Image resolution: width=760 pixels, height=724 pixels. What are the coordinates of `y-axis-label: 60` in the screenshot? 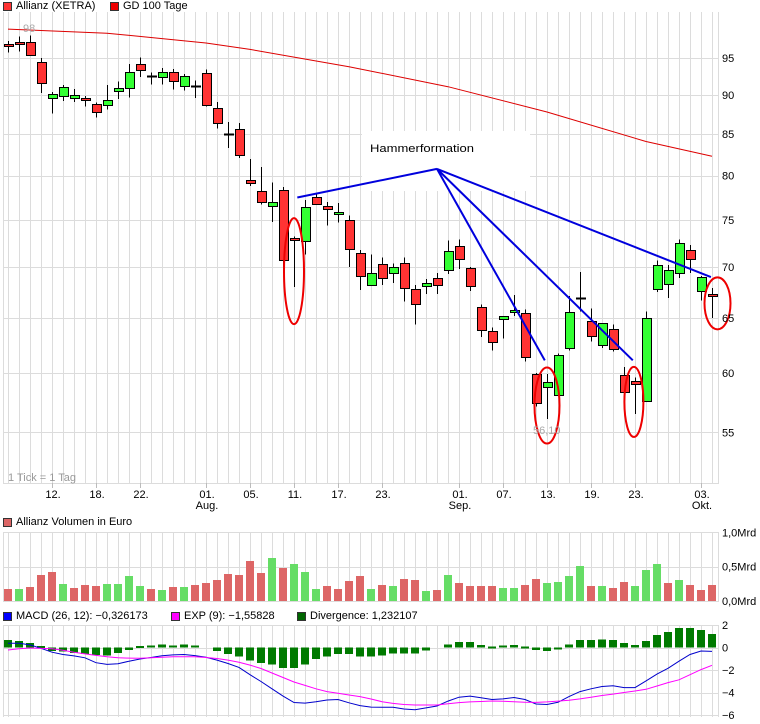 It's located at (728, 374).